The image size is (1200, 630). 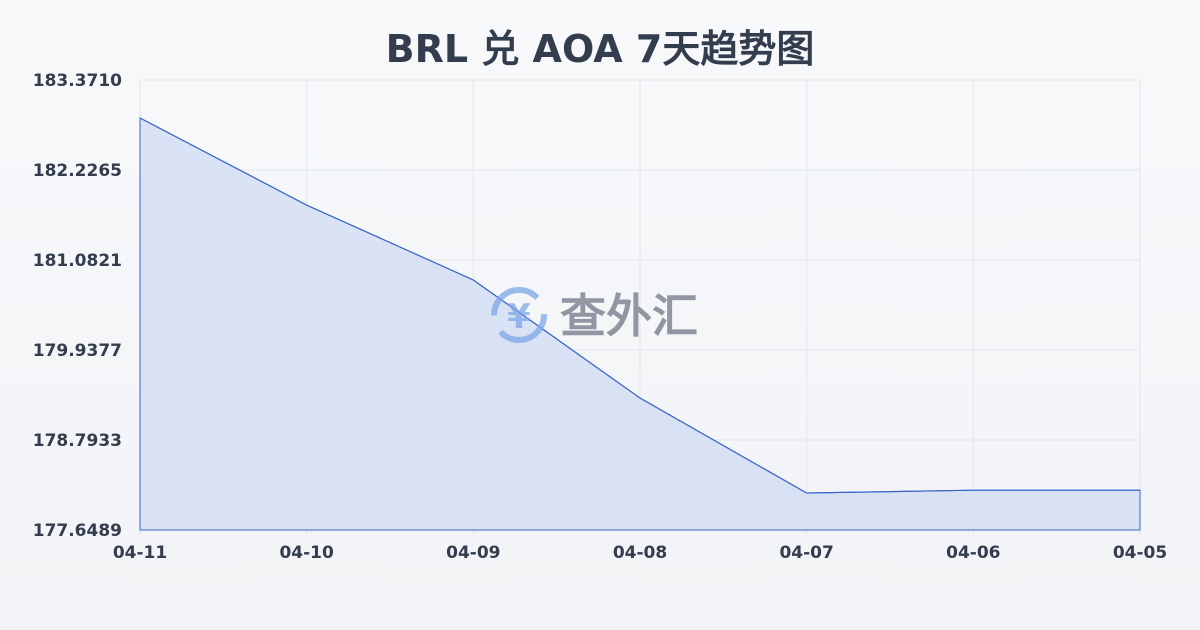 What do you see at coordinates (473, 553) in the screenshot?
I see `x-tick-label: 04-09` at bounding box center [473, 553].